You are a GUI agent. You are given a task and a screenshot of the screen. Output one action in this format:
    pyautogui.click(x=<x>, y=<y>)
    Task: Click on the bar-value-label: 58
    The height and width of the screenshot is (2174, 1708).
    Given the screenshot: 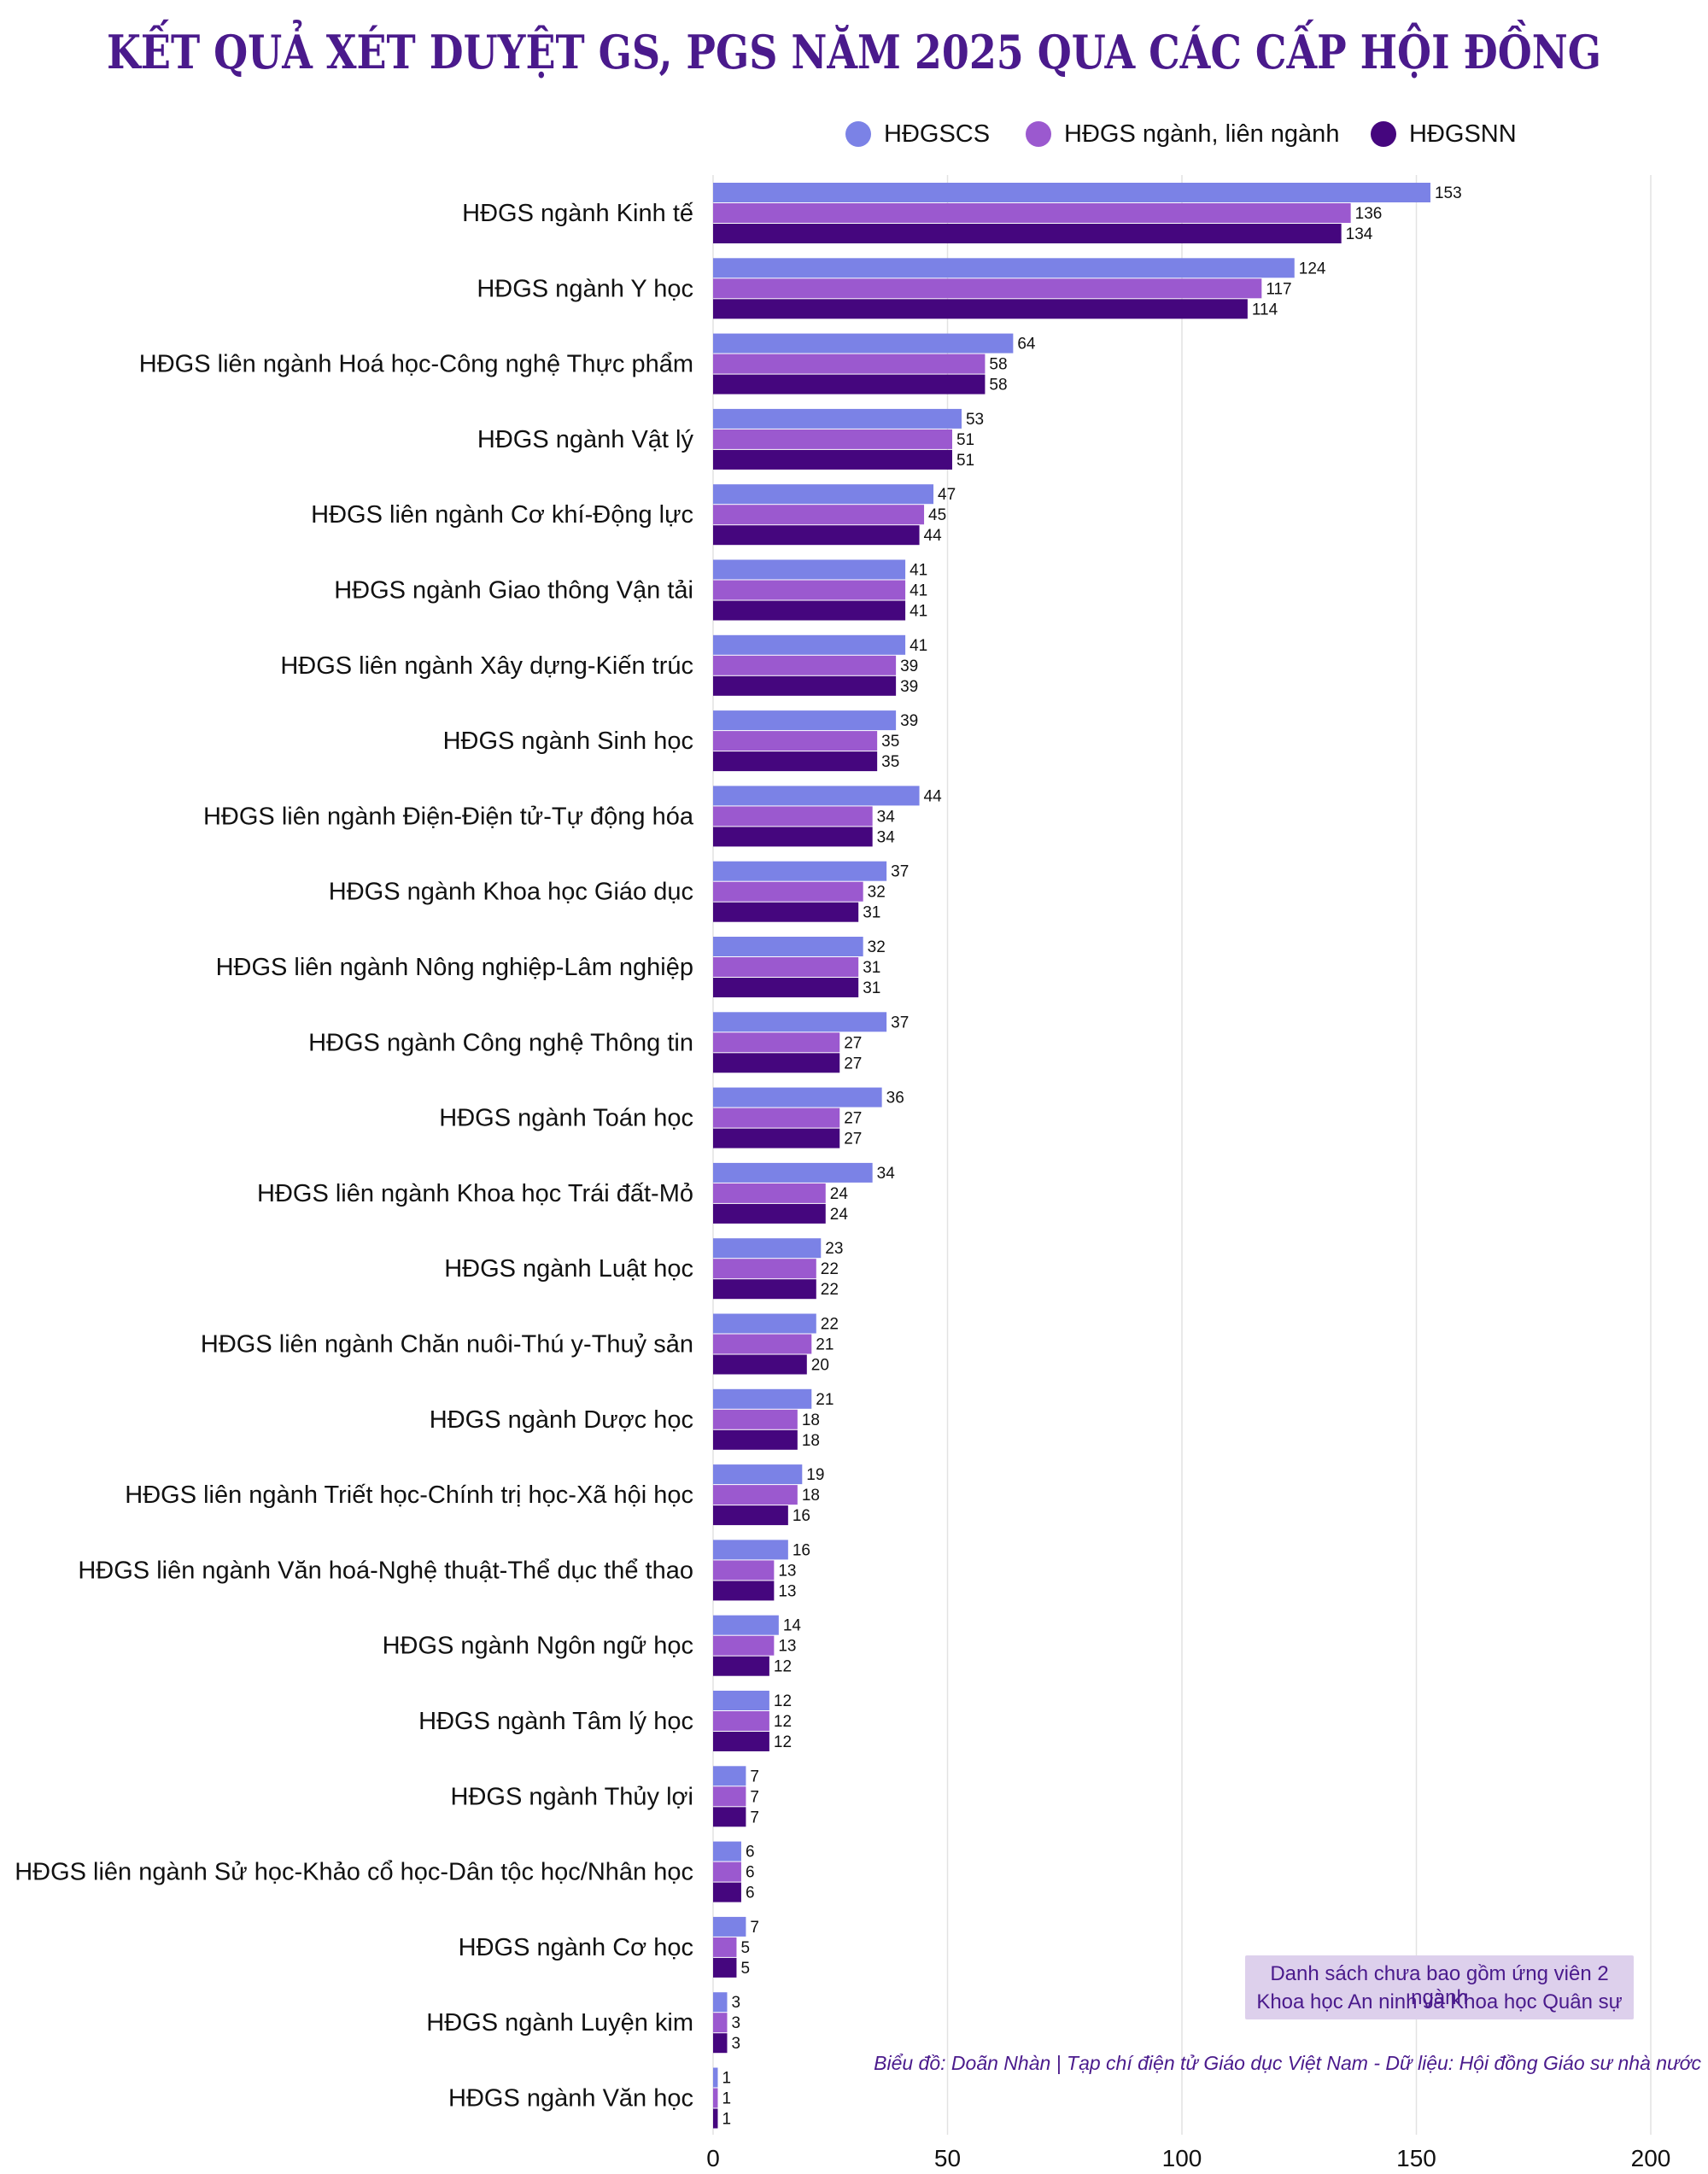 What is the action you would take?
    pyautogui.click(x=998, y=385)
    